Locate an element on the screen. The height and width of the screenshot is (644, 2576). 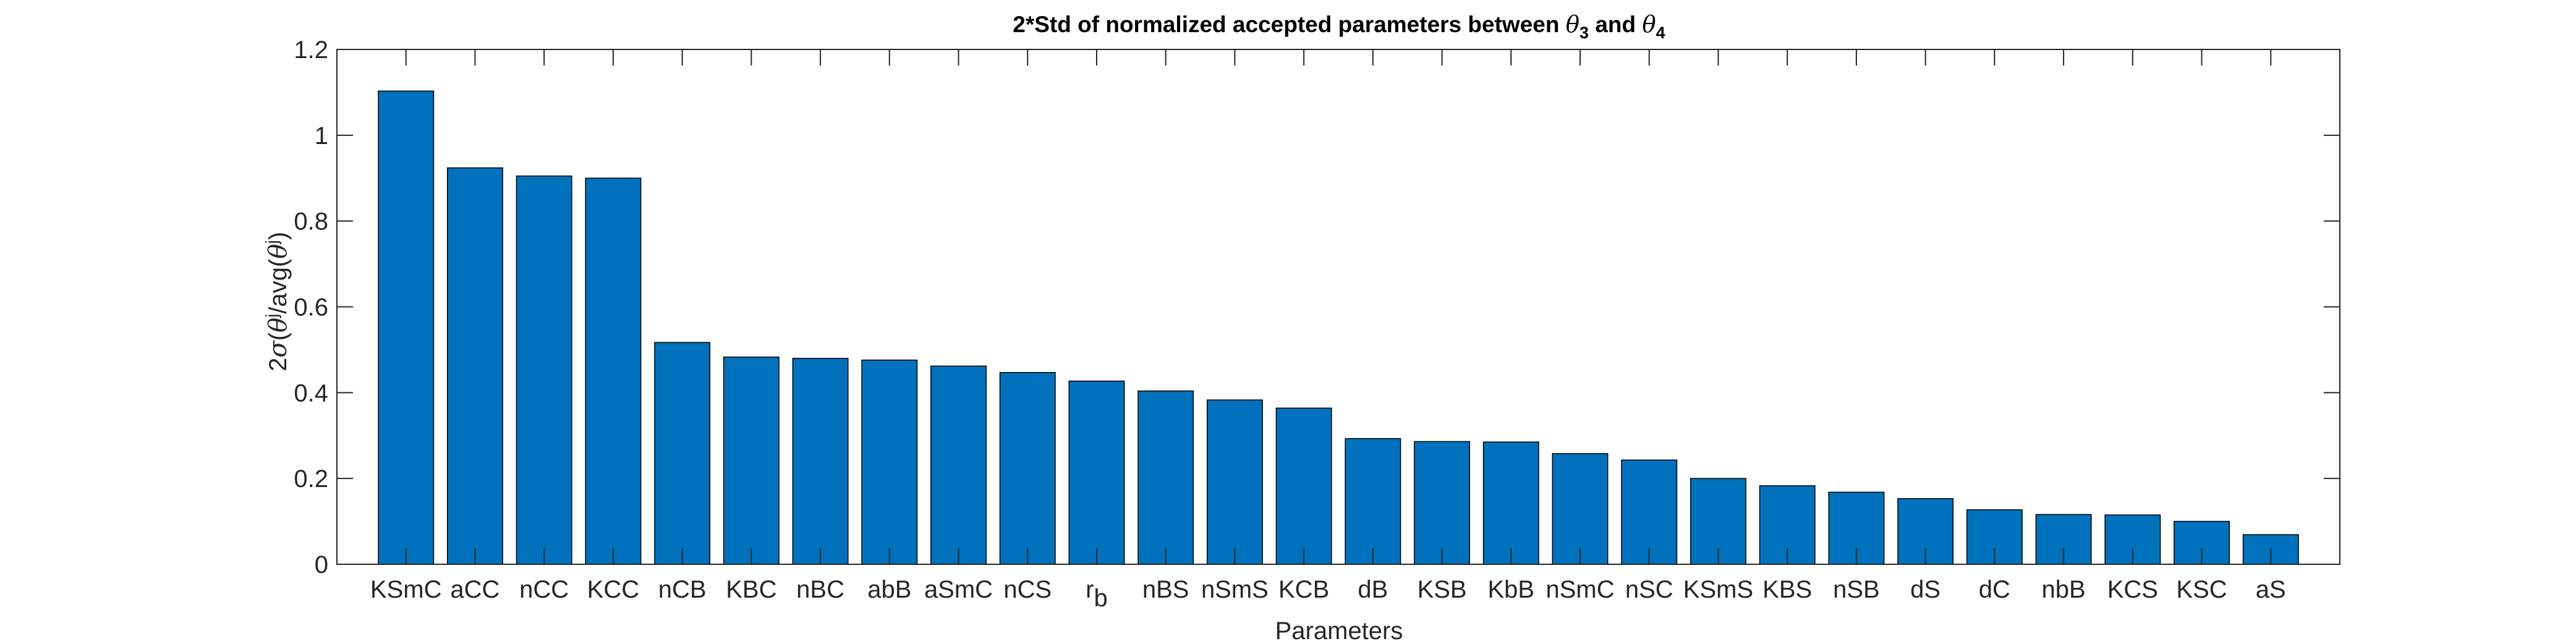
x-tick-label: nSmC is located at coordinates (1579, 589).